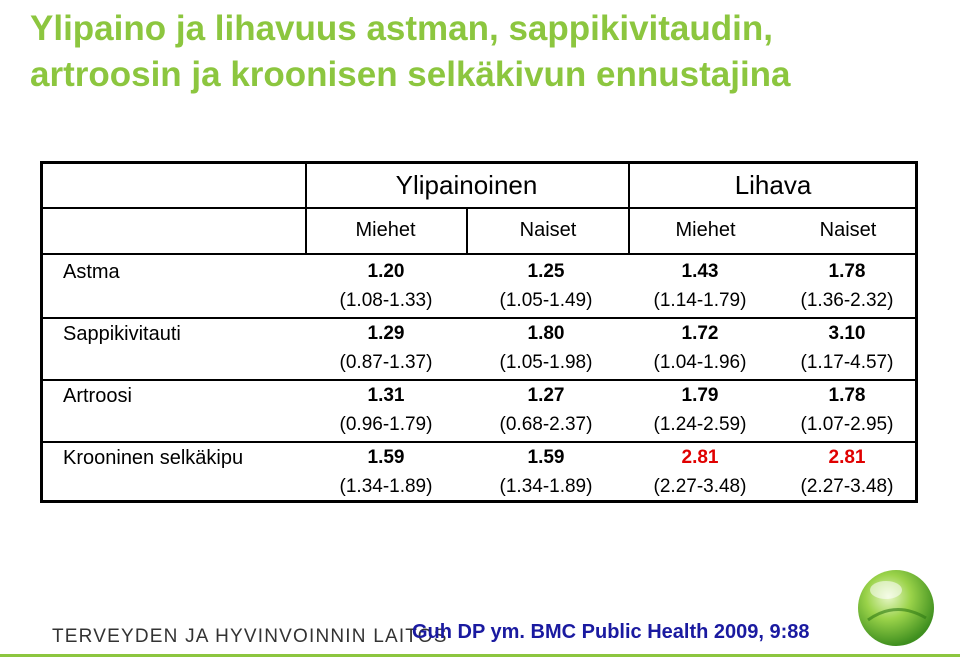  Describe the element at coordinates (546, 271) in the screenshot. I see `value-cell: 1.25` at that location.